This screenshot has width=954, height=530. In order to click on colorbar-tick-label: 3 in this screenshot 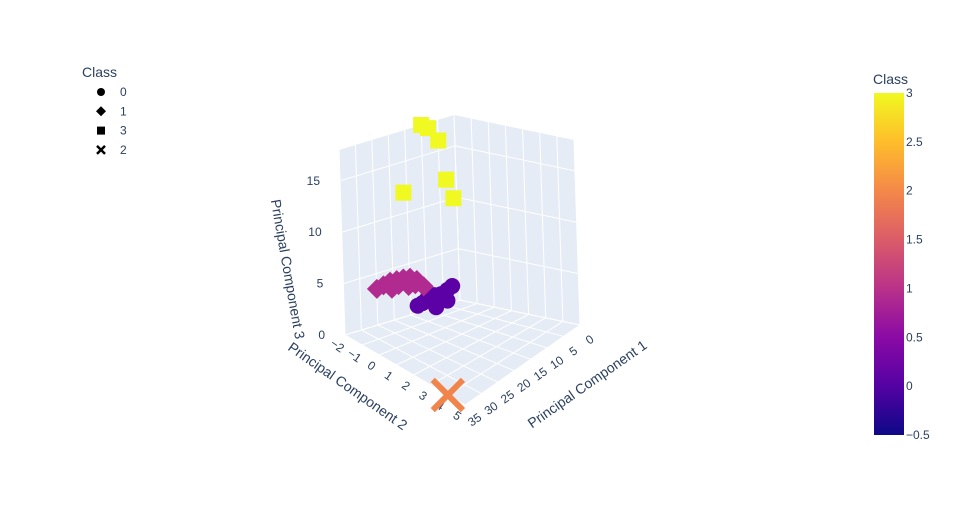, I will do `click(909, 93)`.